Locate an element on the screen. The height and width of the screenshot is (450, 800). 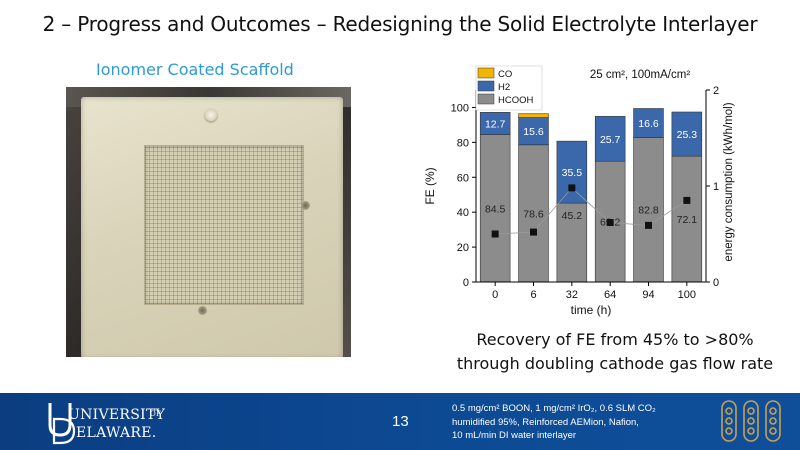
data-label: 72.1 is located at coordinates (687, 220).